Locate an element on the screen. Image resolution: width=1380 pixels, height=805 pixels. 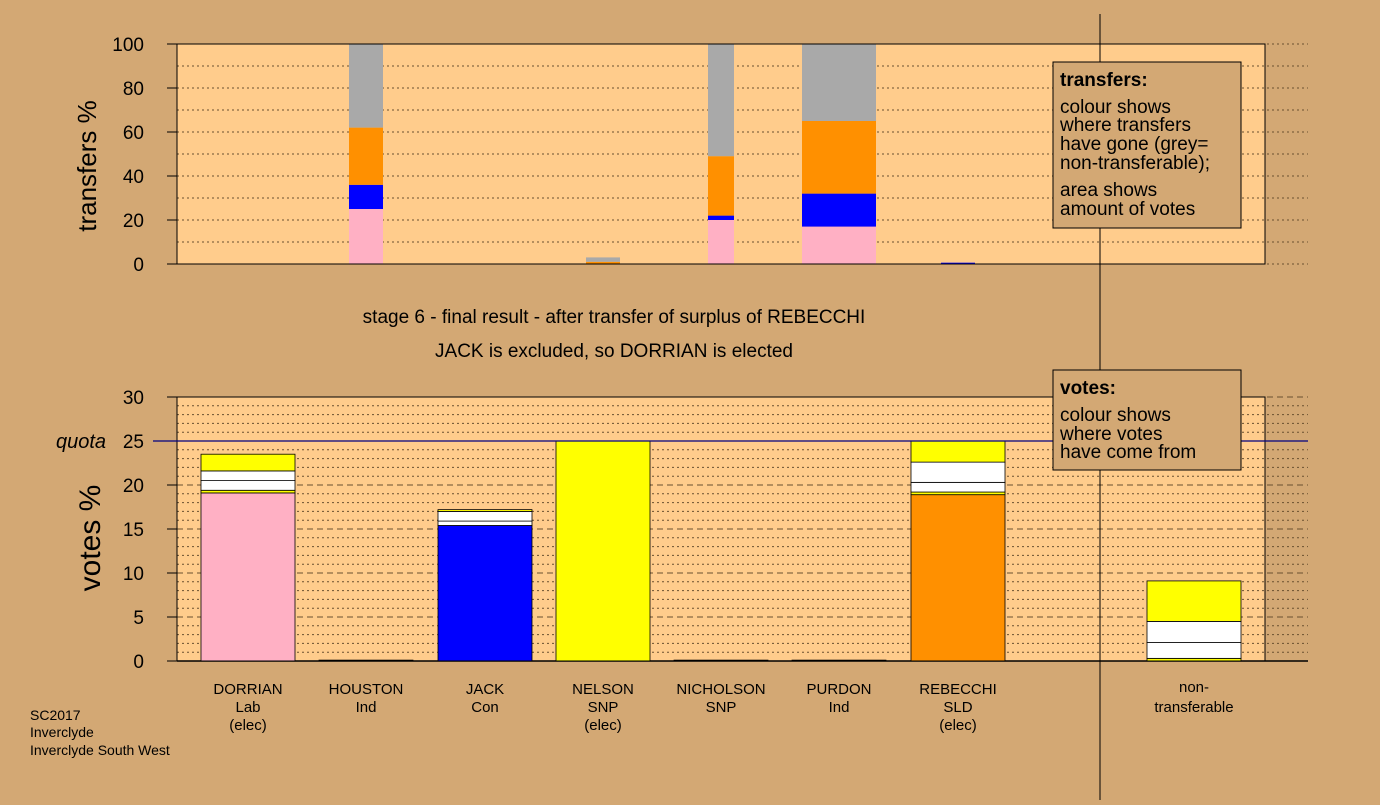
candidate-name: PURDON is located at coordinates (838, 689).